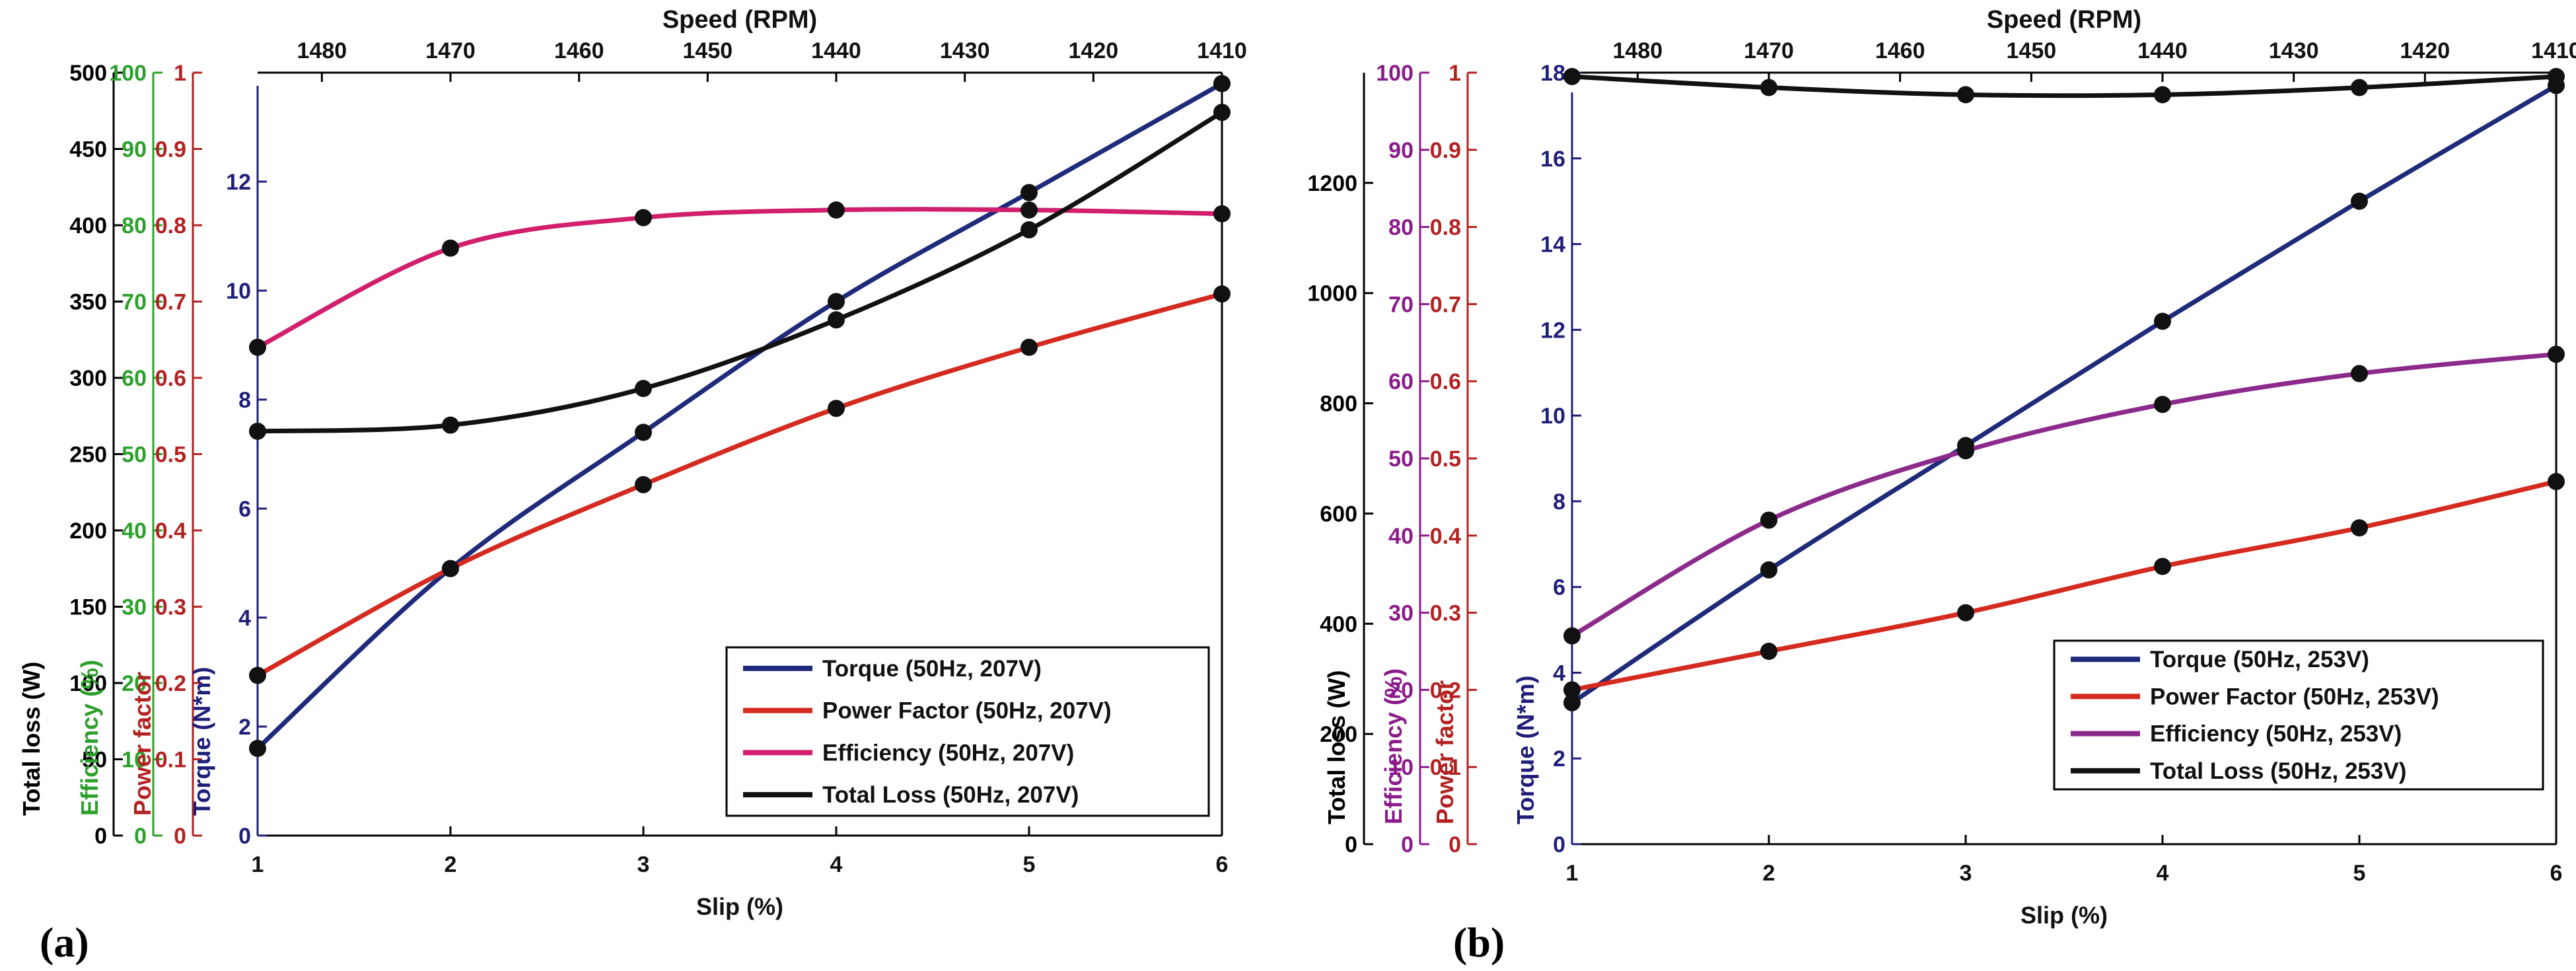 This screenshot has height=971, width=2576. Describe the element at coordinates (740, 278) in the screenshot. I see `series-line-eff` at that location.